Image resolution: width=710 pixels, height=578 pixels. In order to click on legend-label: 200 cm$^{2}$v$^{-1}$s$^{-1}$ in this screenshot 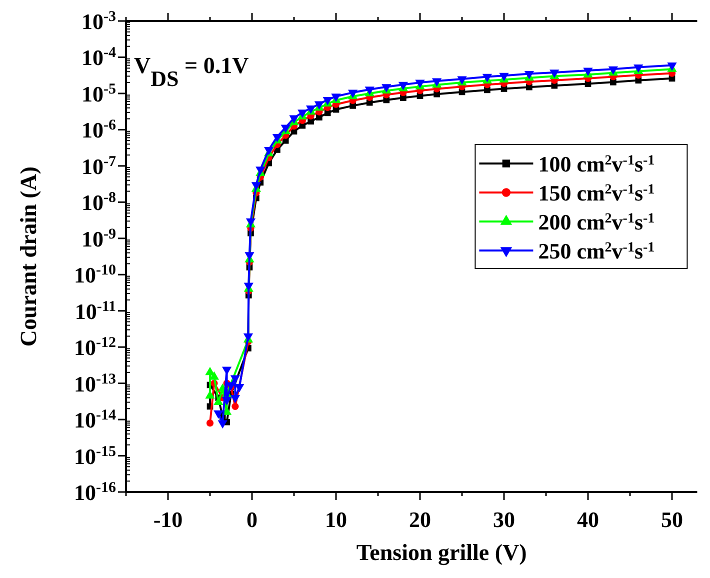, I will do `click(596, 222)`.